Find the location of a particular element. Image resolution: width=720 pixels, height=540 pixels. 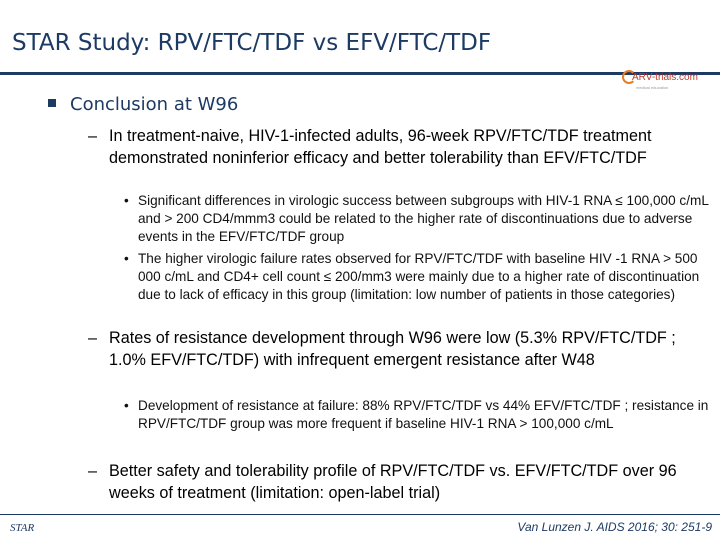

study-label: STAR is located at coordinates (22, 528).